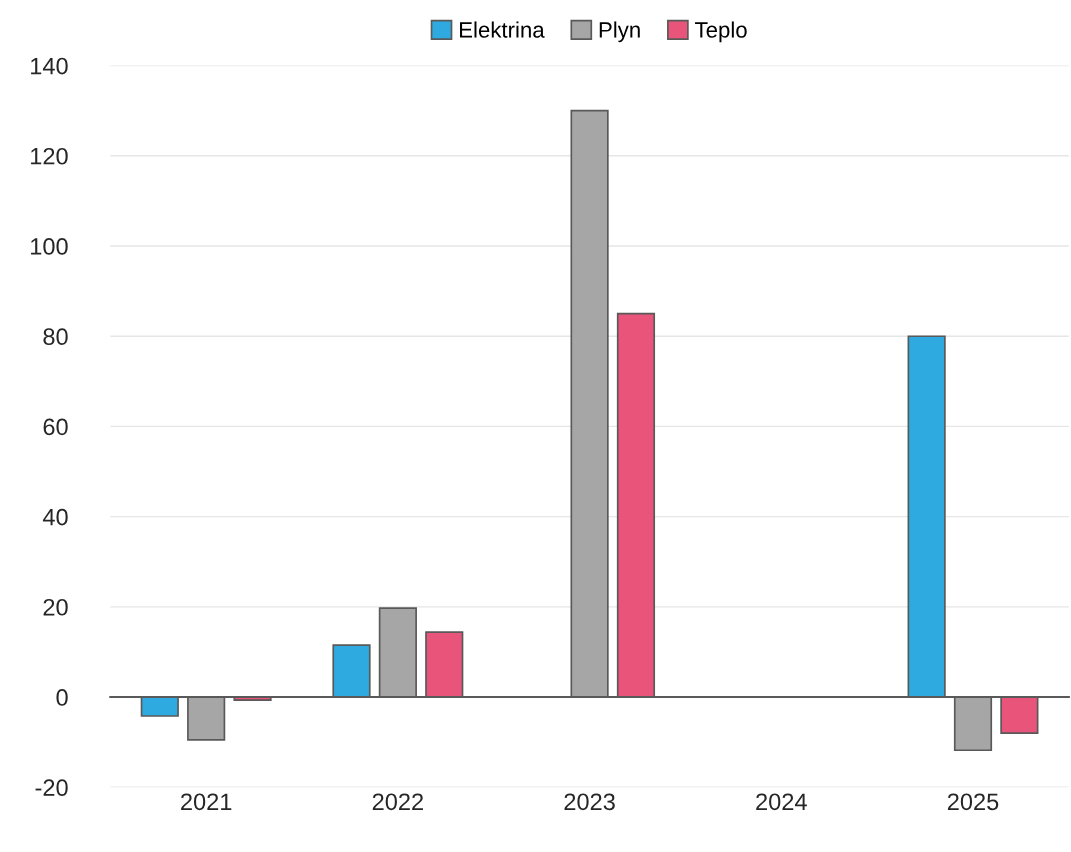 The width and height of the screenshot is (1071, 852). Describe the element at coordinates (397, 802) in the screenshot. I see `x-tick-label: 2022` at that location.